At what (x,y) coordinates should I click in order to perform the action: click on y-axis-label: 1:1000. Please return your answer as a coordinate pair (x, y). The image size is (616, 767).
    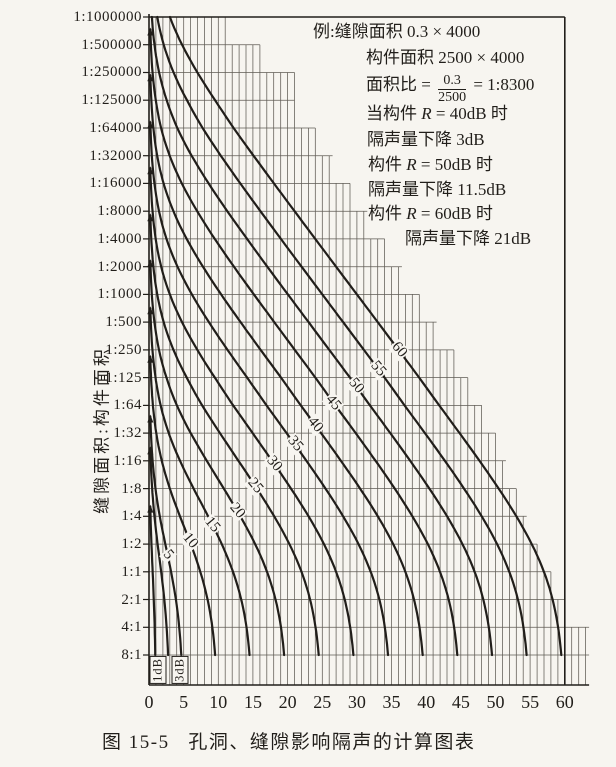
    Looking at the image, I should click on (119, 294).